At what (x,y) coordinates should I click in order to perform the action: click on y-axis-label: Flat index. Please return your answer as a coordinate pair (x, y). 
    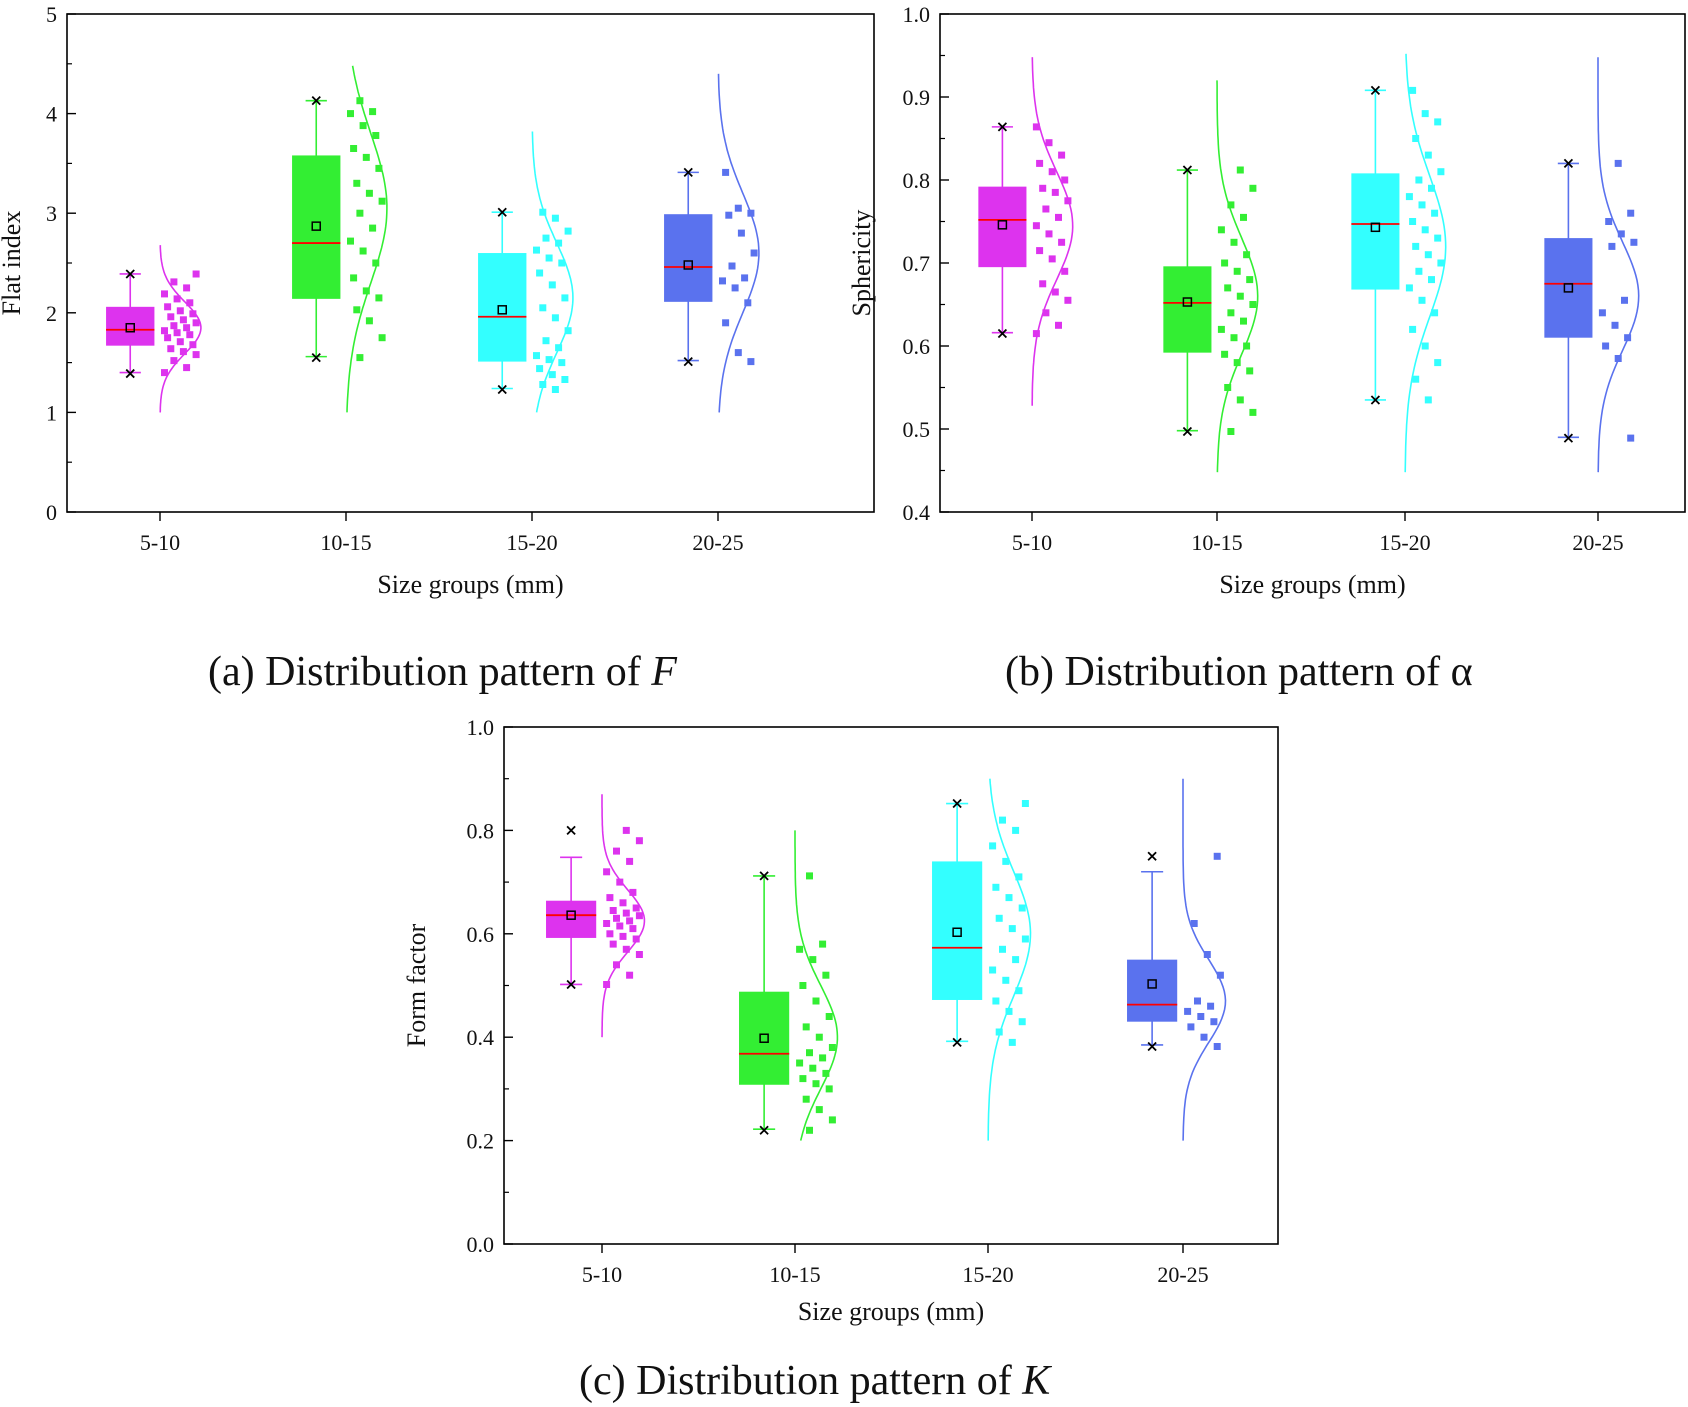
    Looking at the image, I should click on (13, 263).